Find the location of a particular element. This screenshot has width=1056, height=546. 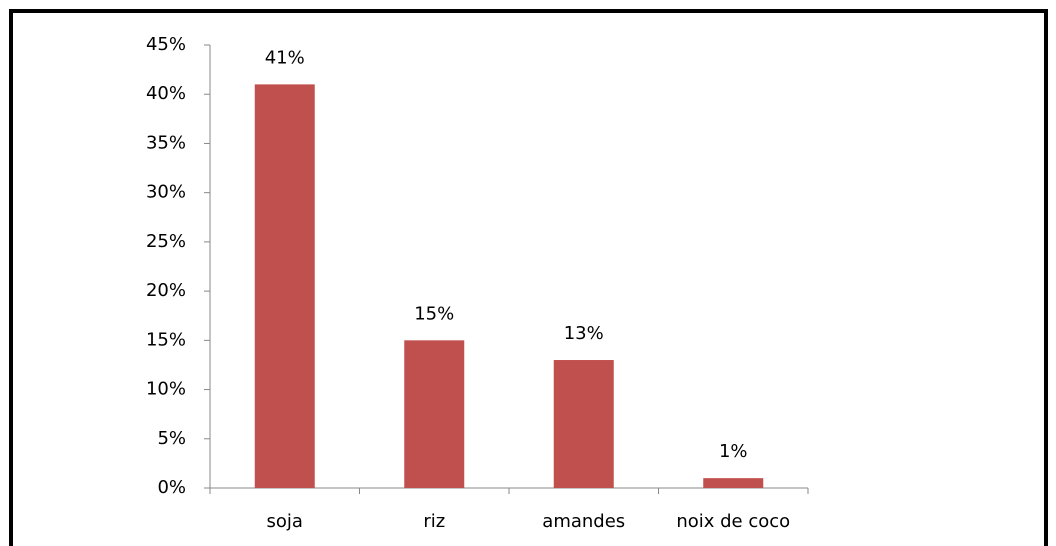

x-tick-label: noix de coco is located at coordinates (733, 521).